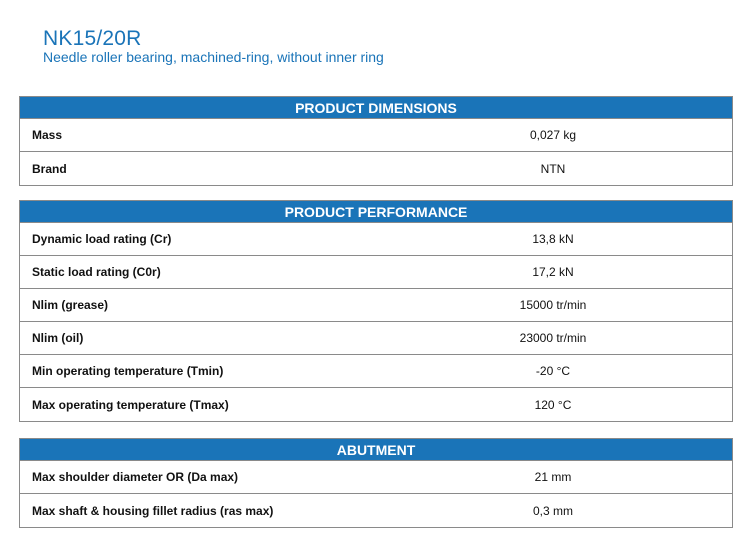 This screenshot has height=550, width=743. What do you see at coordinates (376, 305) in the screenshot?
I see `table-row: Nlim (grease) 15000 tr/min` at bounding box center [376, 305].